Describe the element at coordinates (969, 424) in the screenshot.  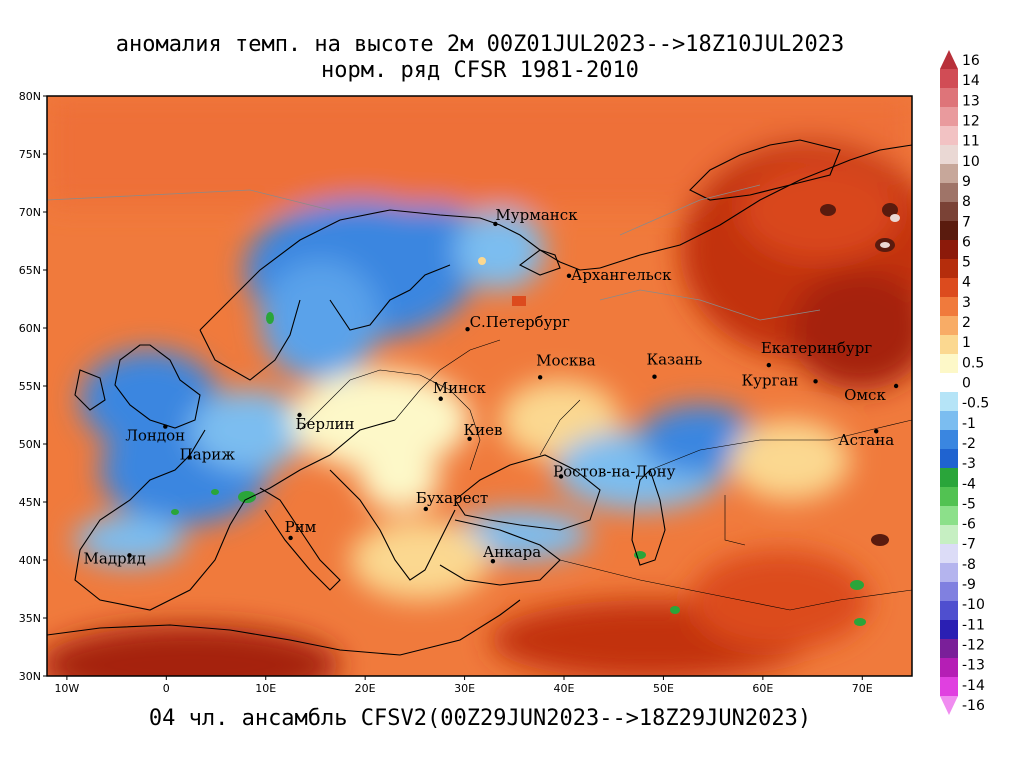
I see `colorbar-label: -1` at that location.